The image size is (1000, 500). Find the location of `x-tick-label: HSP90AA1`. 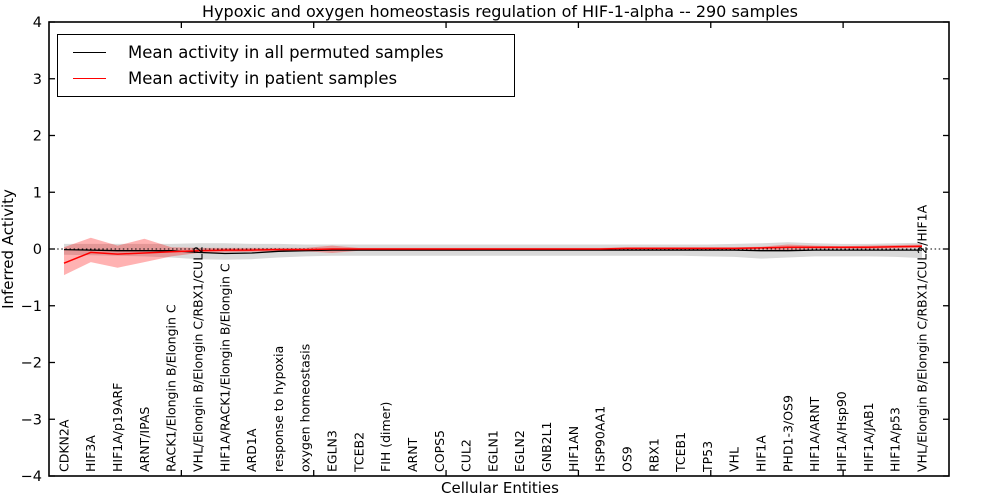

x-tick-label: HSP90AA1 is located at coordinates (600, 439).